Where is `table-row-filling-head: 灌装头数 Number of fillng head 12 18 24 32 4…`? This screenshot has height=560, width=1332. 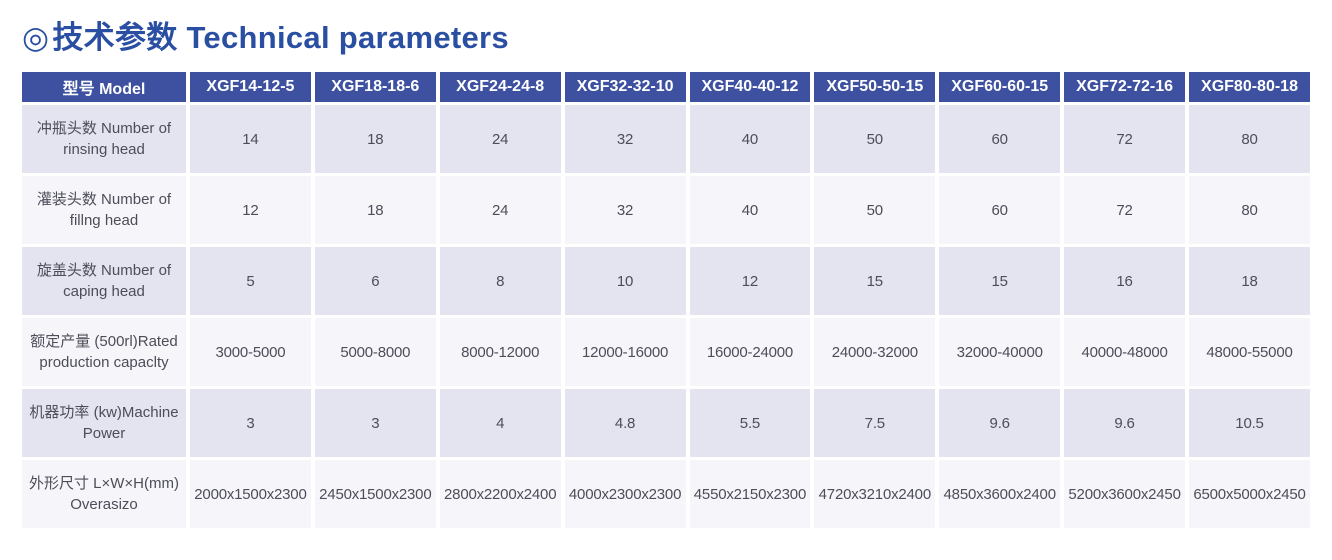 table-row-filling-head: 灌装头数 Number of fillng head 12 18 24 32 4… is located at coordinates (666, 210).